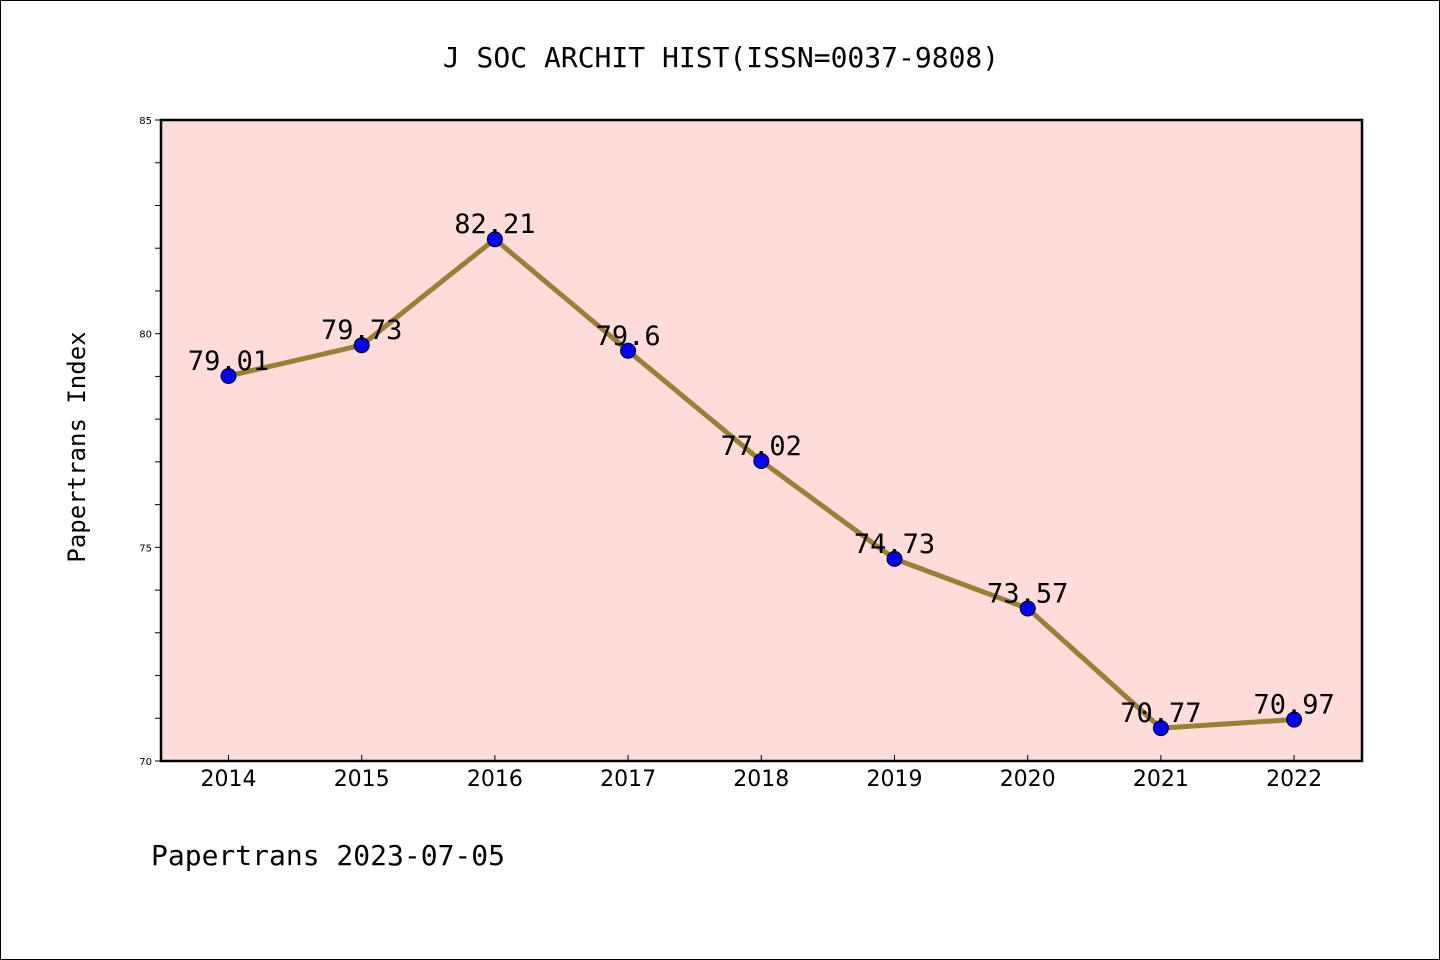  I want to click on data-label: 79.6, so click(628, 336).